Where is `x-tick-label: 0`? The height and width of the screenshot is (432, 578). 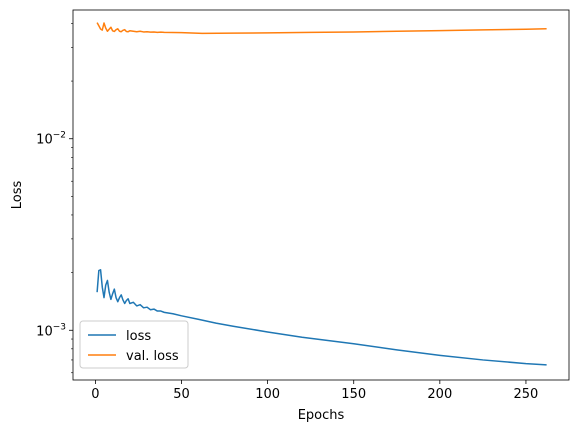
x-tick-label: 0 is located at coordinates (95, 394).